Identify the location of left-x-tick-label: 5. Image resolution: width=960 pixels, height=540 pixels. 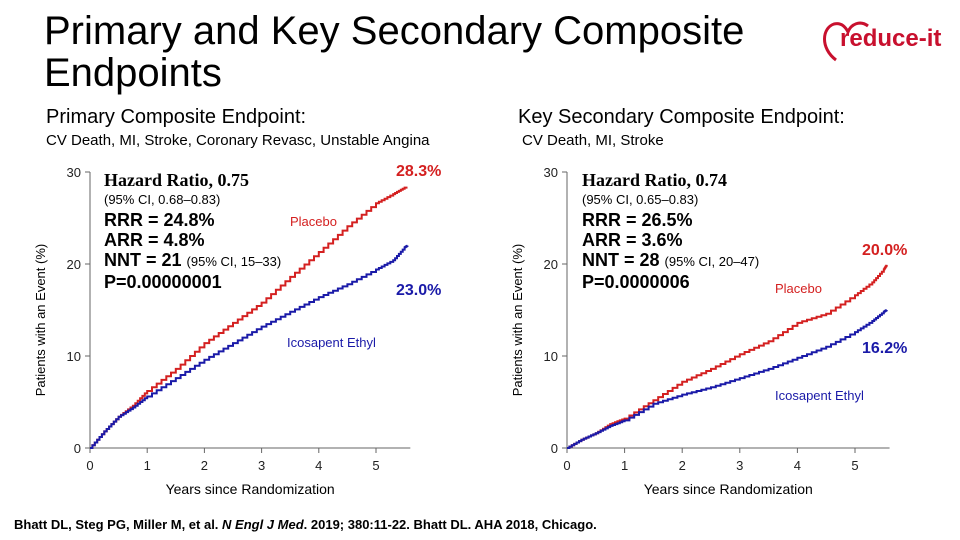
(375, 465).